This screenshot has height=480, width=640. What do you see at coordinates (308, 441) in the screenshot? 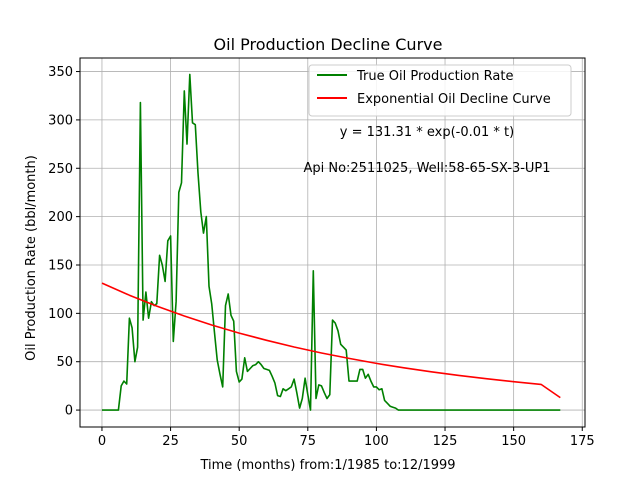
I see `x-tick-label: 75` at bounding box center [308, 441].